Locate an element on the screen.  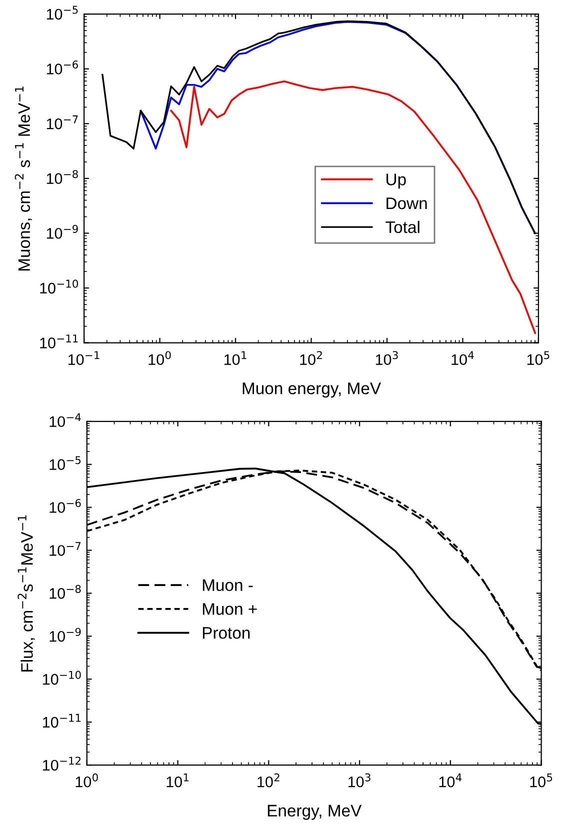
legend-label: Muon + is located at coordinates (229, 609).